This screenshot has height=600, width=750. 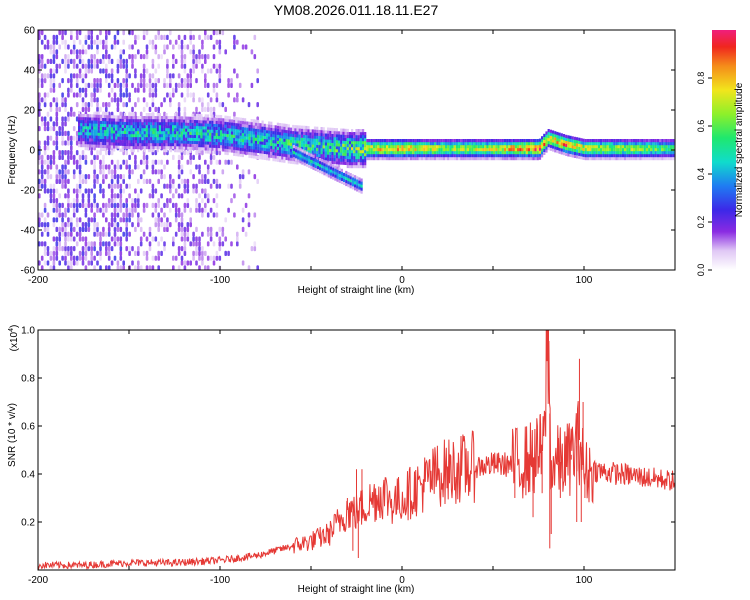 What do you see at coordinates (14, 338) in the screenshot?
I see `snr-scale-factor: (x104)` at bounding box center [14, 338].